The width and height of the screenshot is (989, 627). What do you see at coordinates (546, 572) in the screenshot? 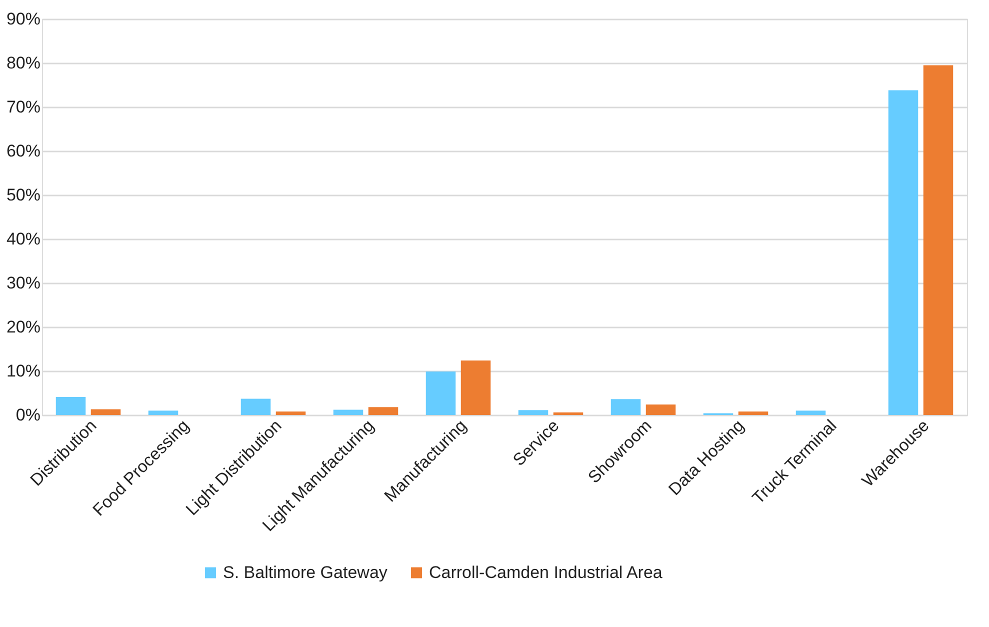
I see `legend-label: Carroll-Camden Industrial Area` at bounding box center [546, 572].